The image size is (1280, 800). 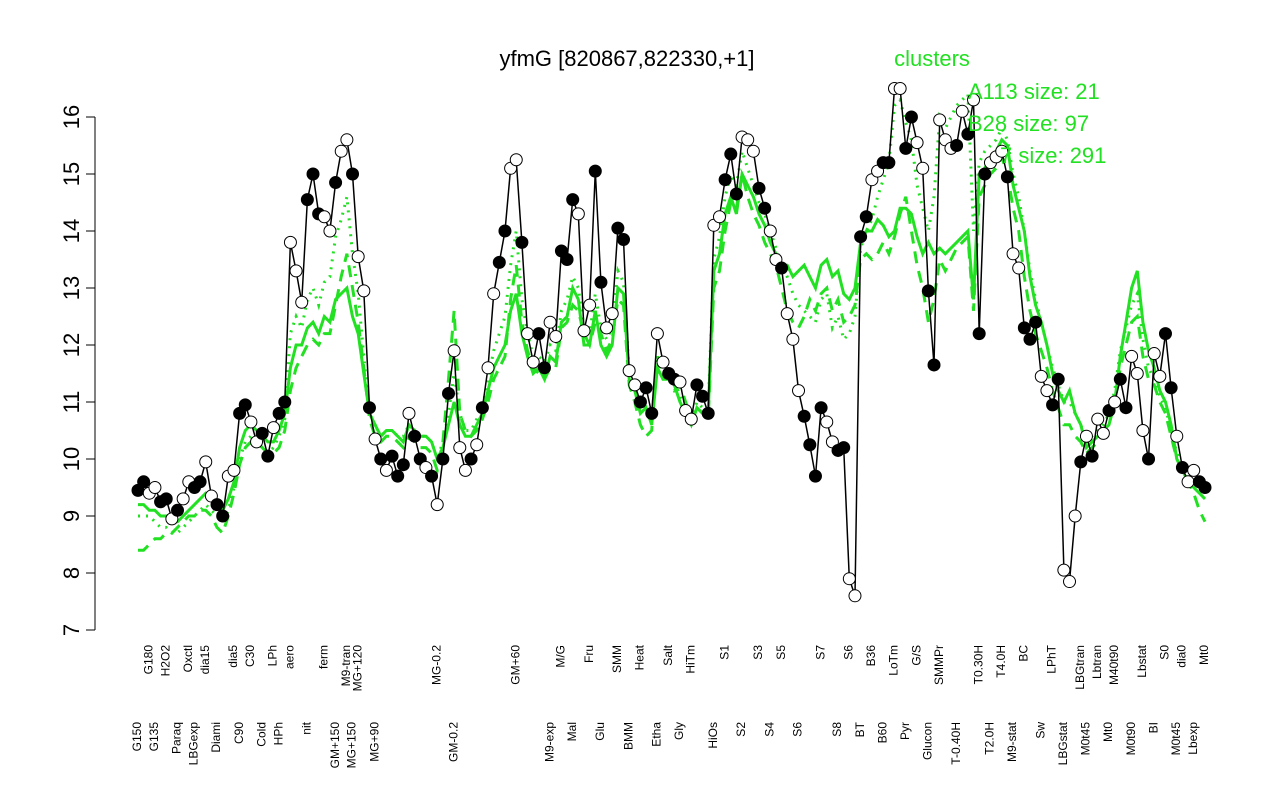 I want to click on x-tick-label: G135, so click(x=154, y=737).